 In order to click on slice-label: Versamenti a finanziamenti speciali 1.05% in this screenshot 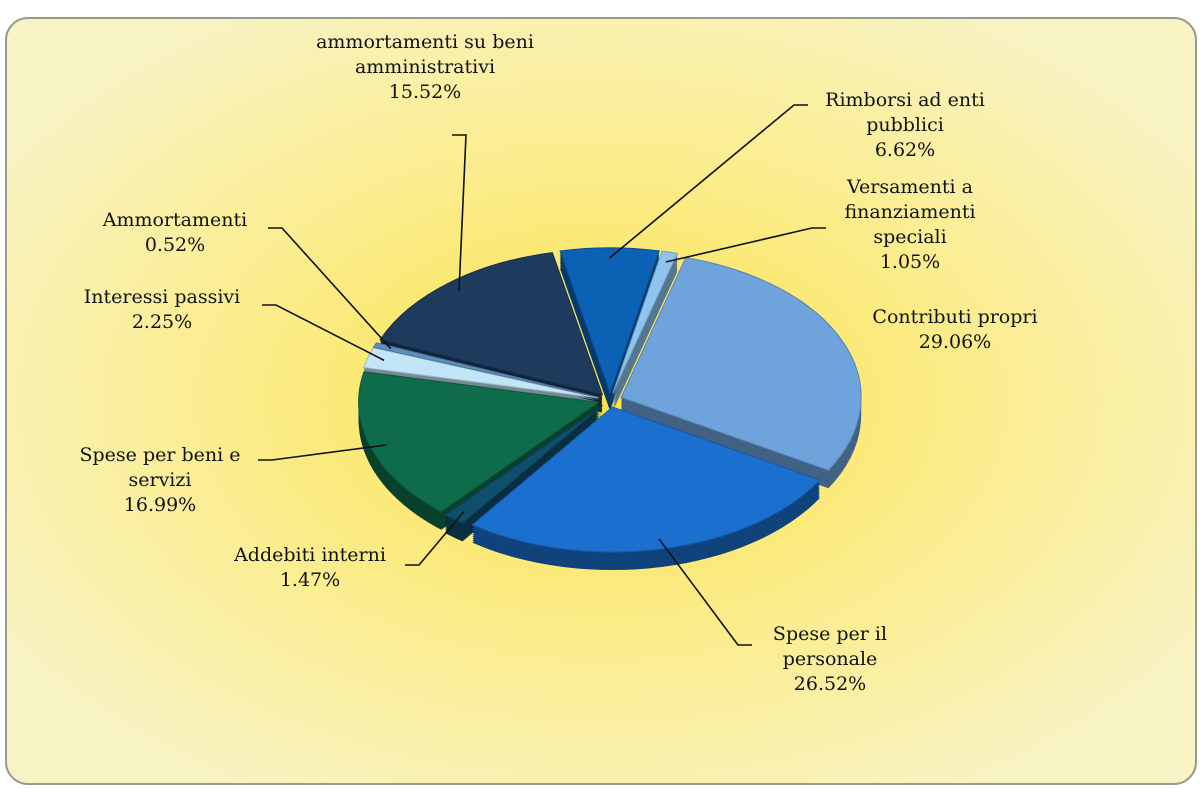, I will do `click(910, 225)`.